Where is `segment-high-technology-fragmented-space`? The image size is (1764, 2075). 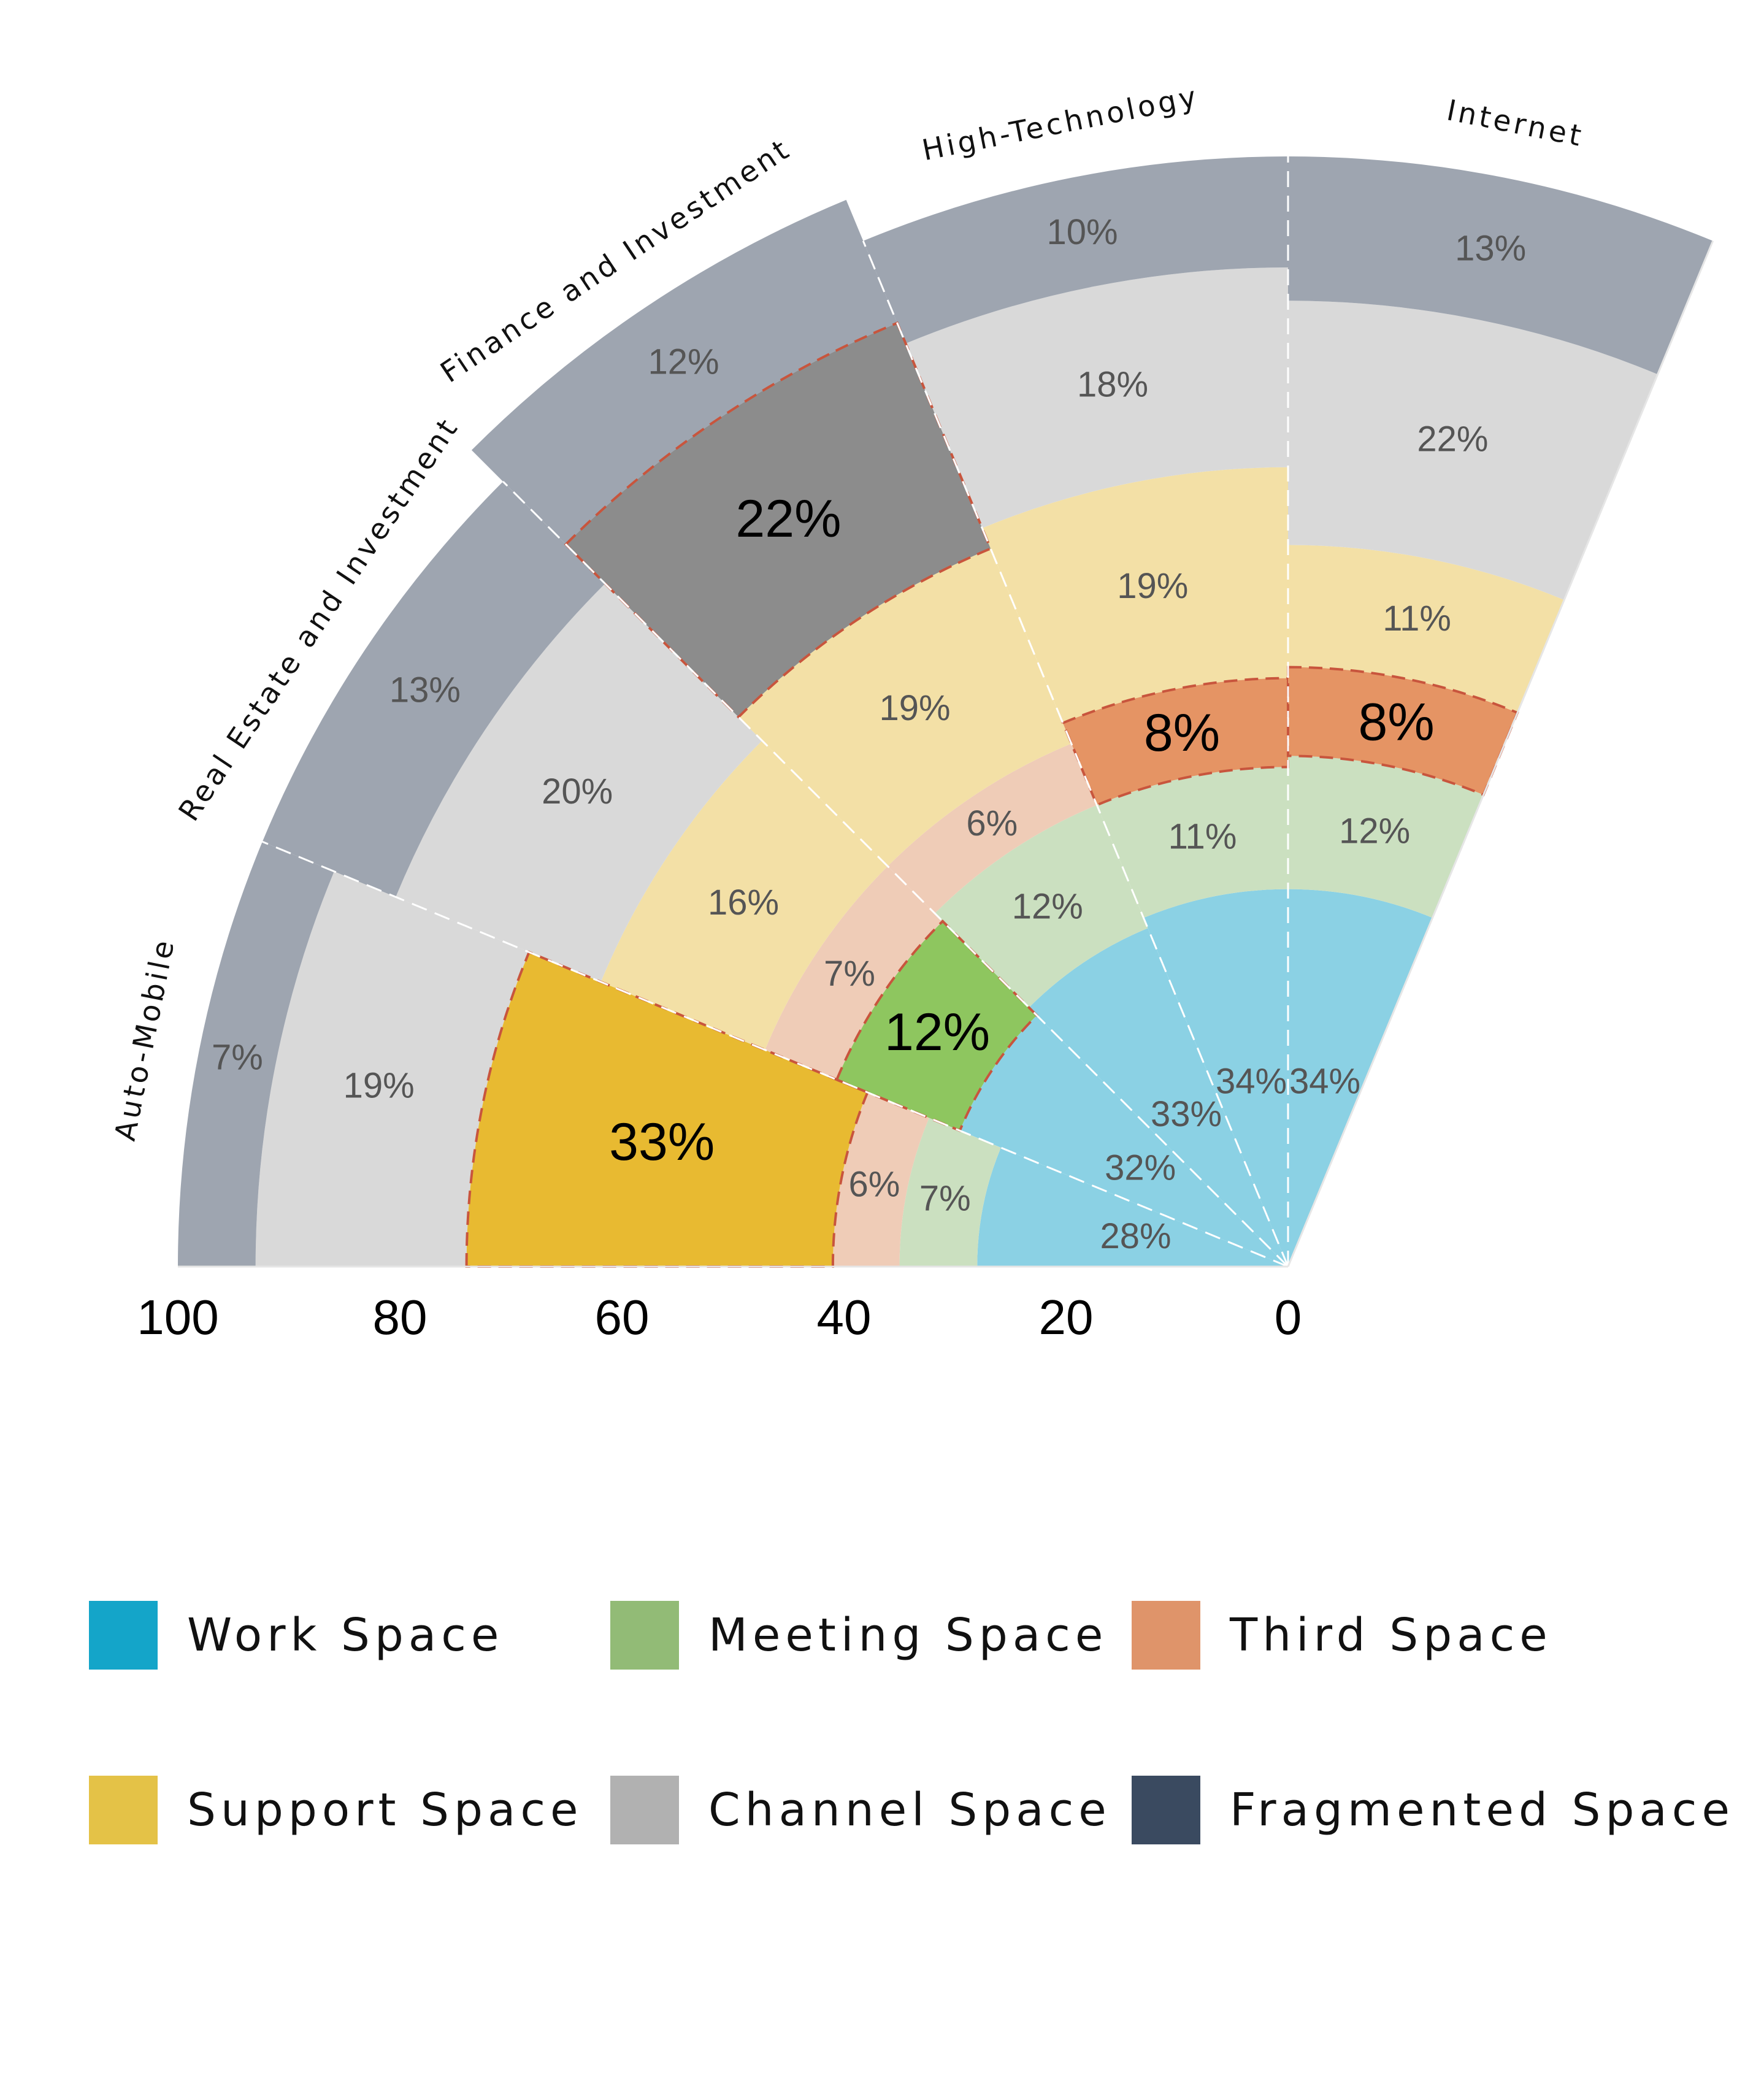 segment-high-technology-fragmented-space is located at coordinates (1075, 250).